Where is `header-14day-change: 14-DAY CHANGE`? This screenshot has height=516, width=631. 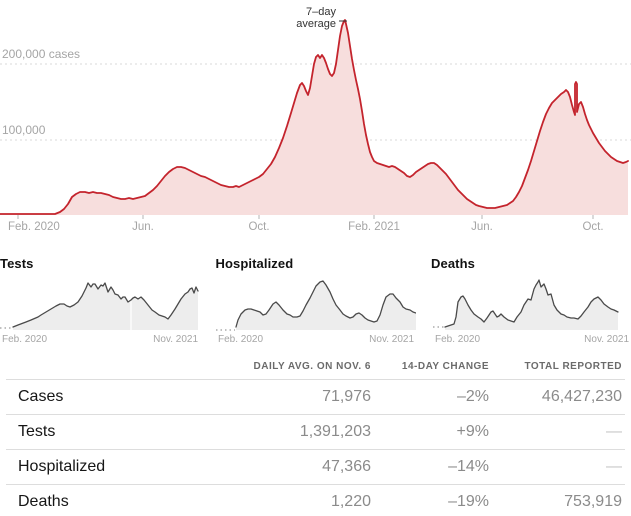 header-14day-change: 14-DAY CHANGE is located at coordinates (445, 366).